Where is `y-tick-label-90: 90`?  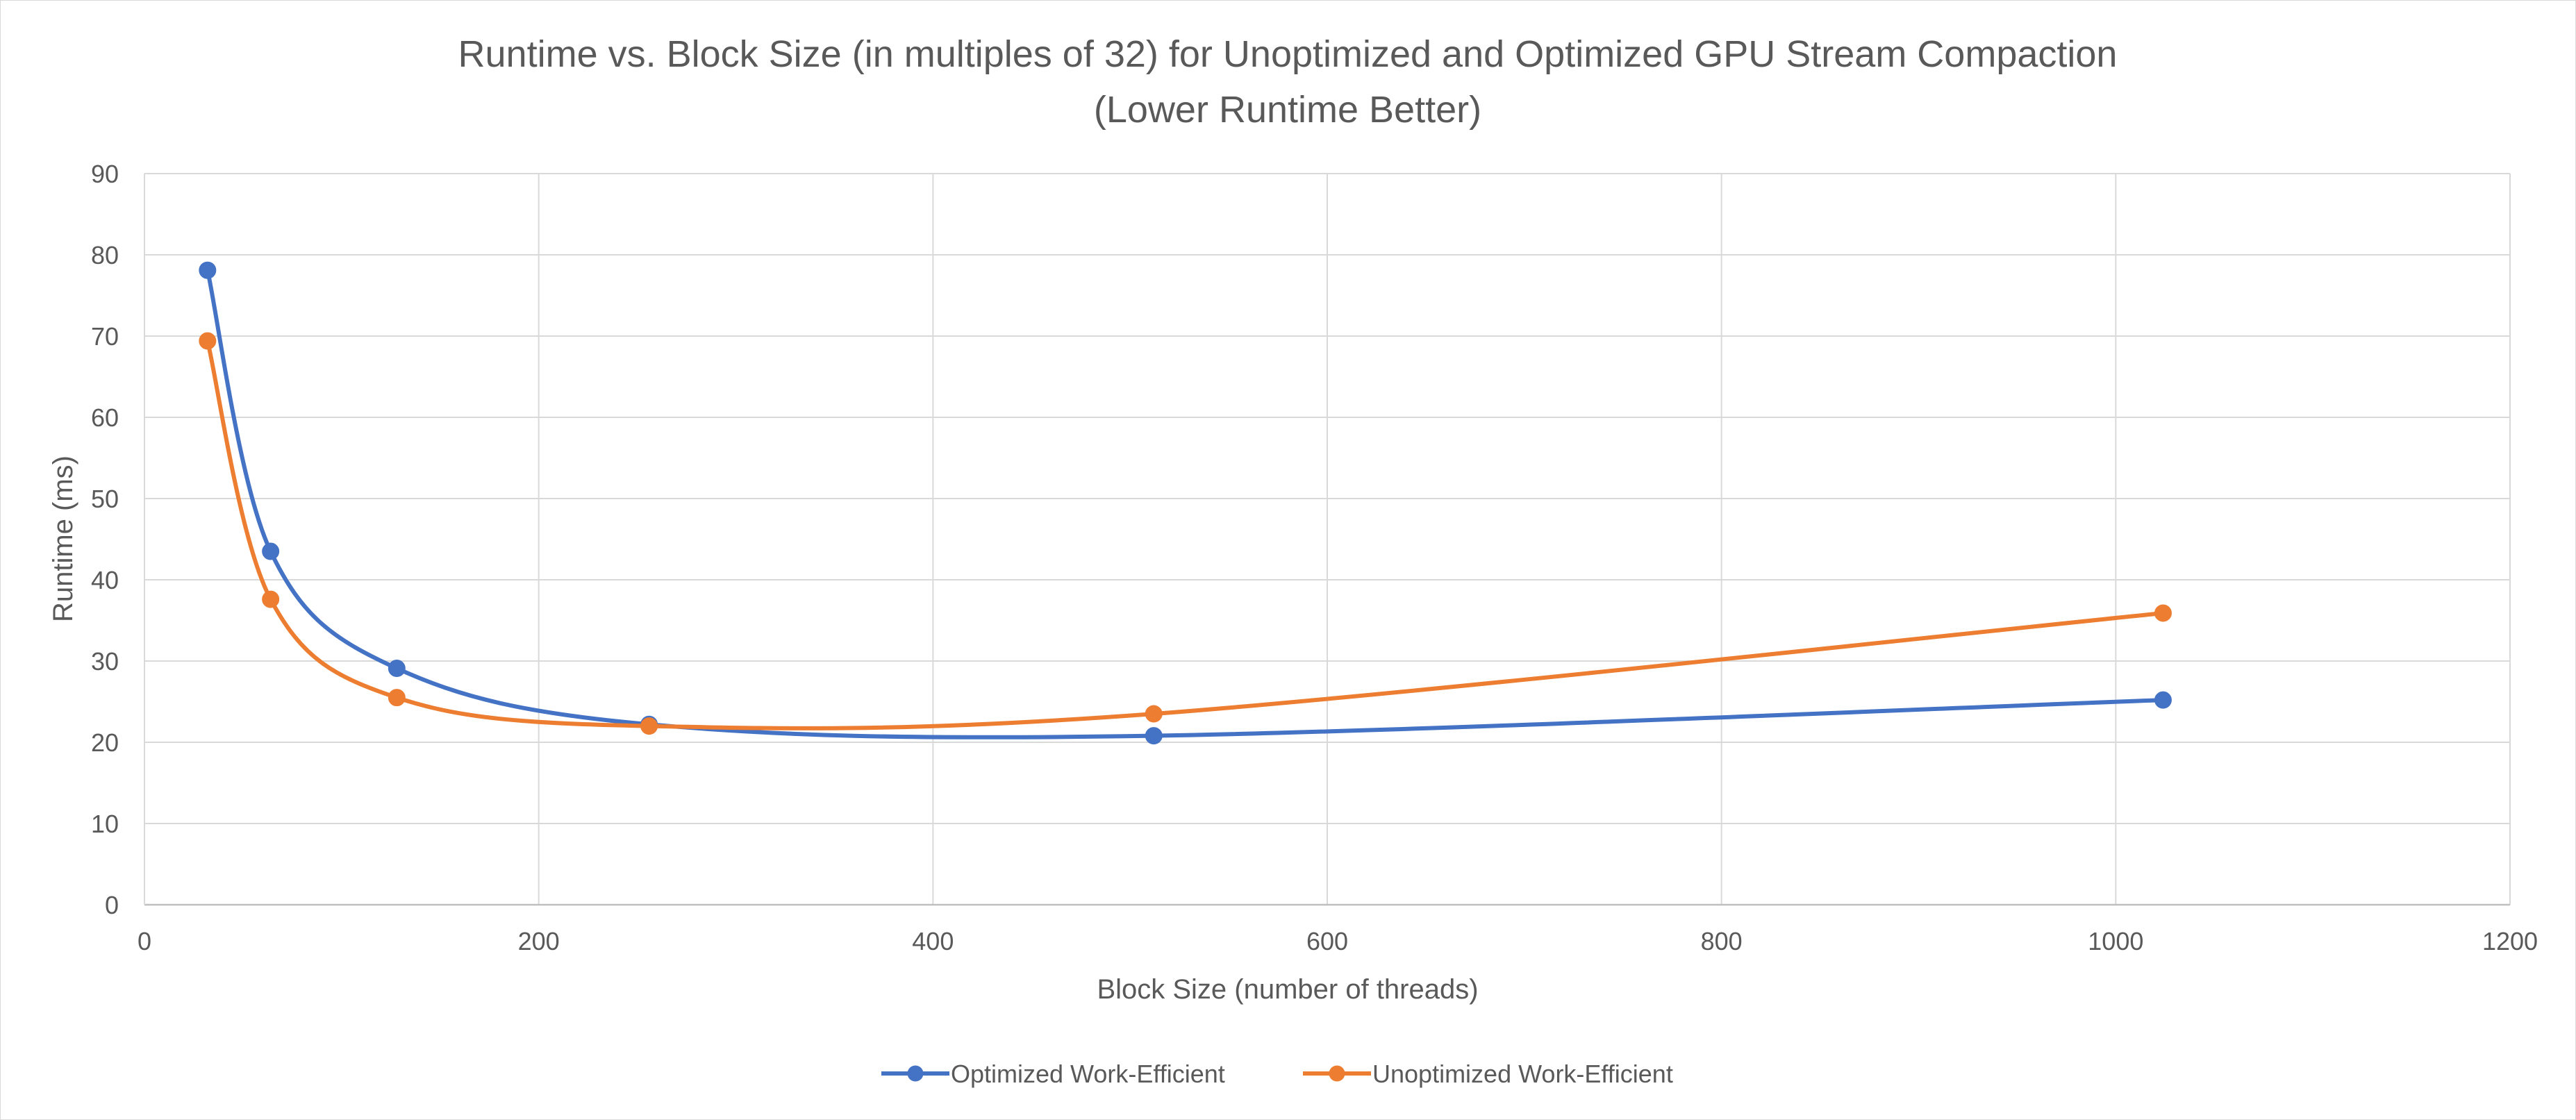 y-tick-label-90: 90 is located at coordinates (105, 174).